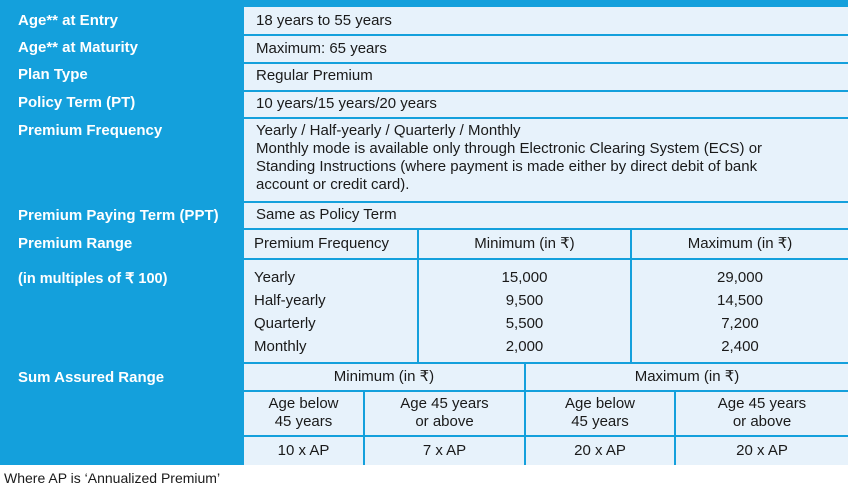 The height and width of the screenshot is (487, 848). Describe the element at coordinates (546, 77) in the screenshot. I see `plan-type-value: Regular Premium` at that location.